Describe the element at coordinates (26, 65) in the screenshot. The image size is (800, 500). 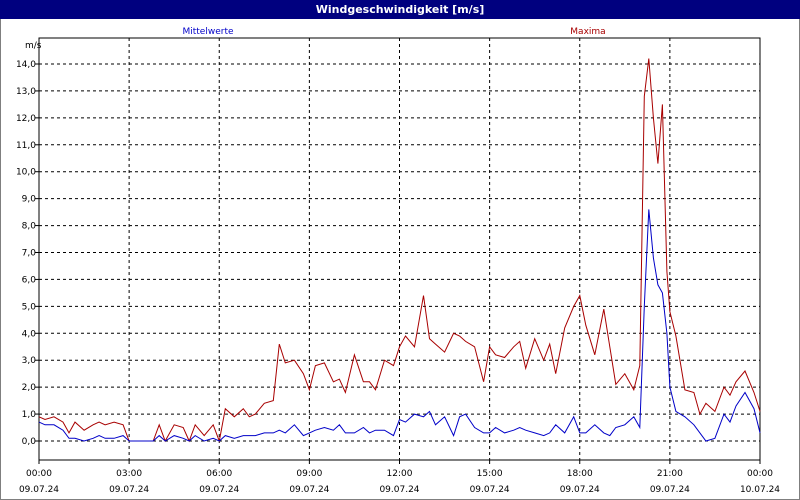
I see `y-tick-label: 14,0` at that location.